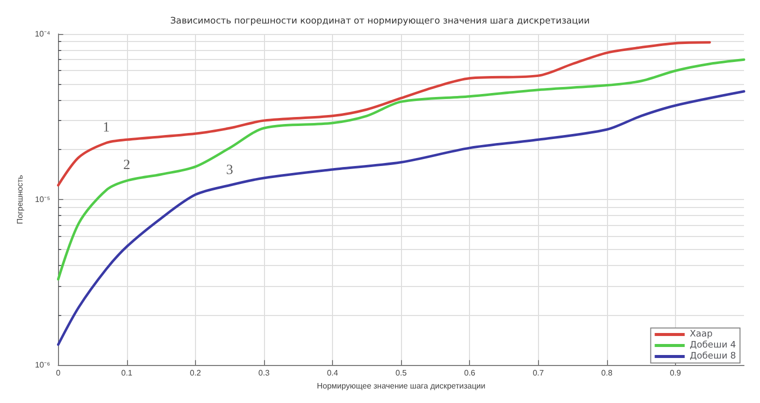 The width and height of the screenshot is (760, 403). I want to click on legend-label: Добеши 4, so click(713, 345).